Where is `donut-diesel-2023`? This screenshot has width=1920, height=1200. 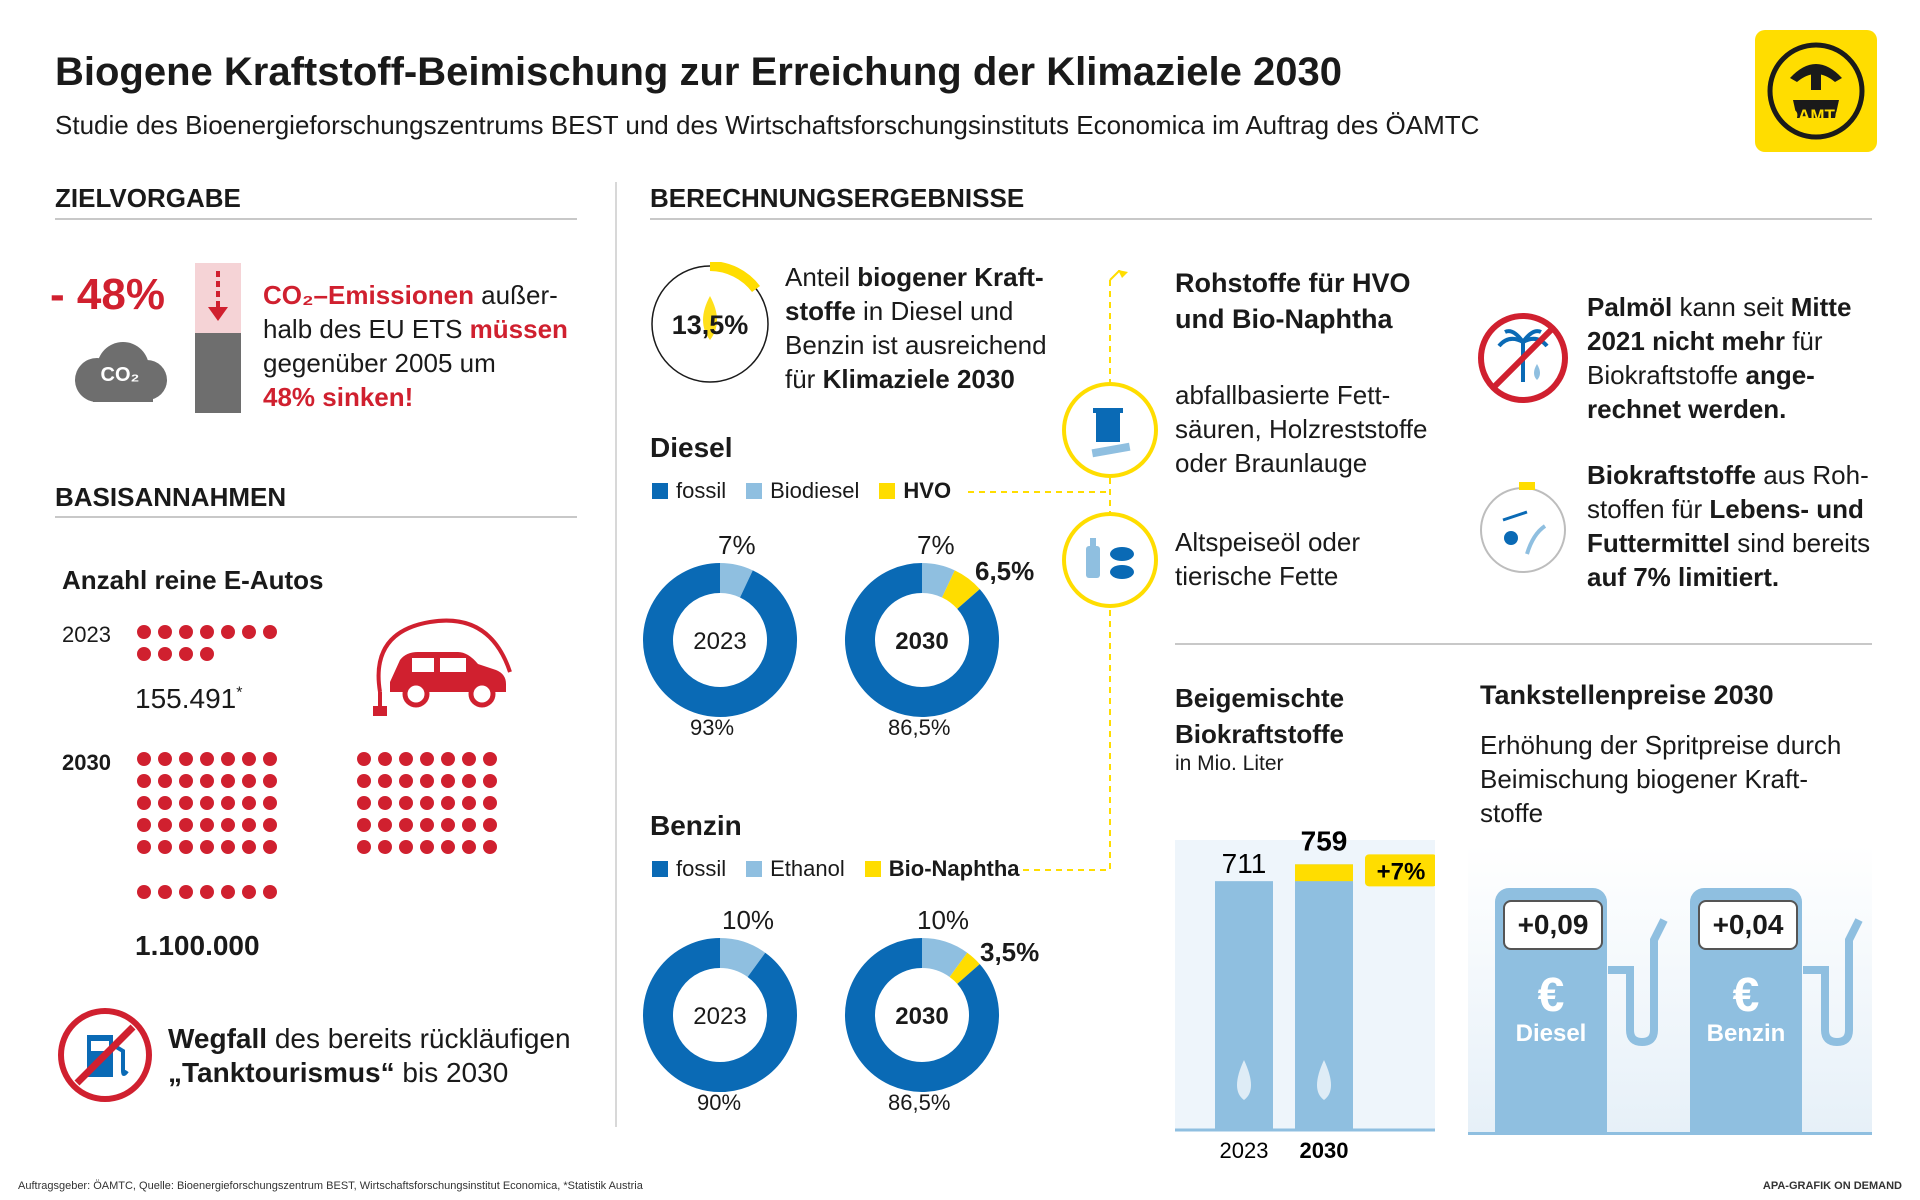
donut-diesel-2023 is located at coordinates (720, 640).